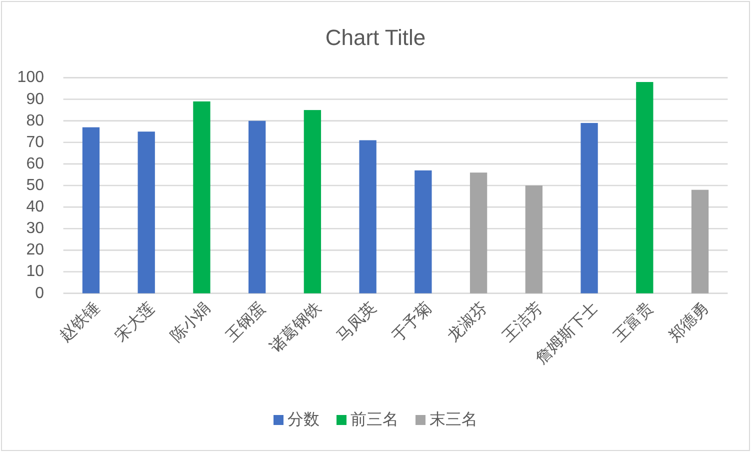  What do you see at coordinates (375, 37) in the screenshot?
I see `title: Chart Title` at bounding box center [375, 37].